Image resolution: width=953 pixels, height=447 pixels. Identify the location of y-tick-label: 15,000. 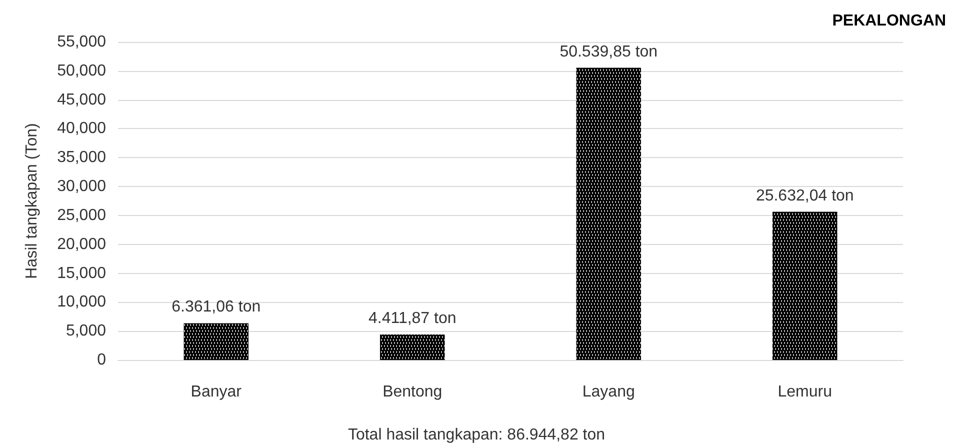
(81, 273).